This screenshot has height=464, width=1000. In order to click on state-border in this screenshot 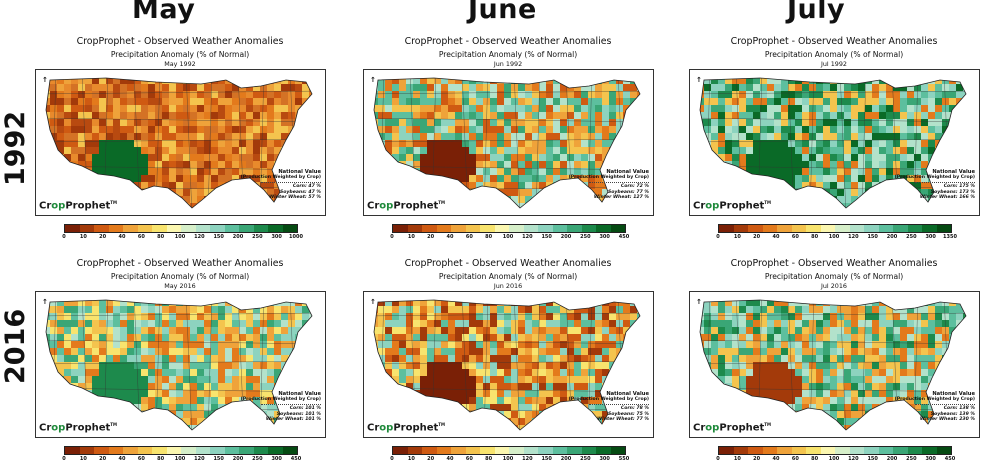, I will do `click(864, 143)`.